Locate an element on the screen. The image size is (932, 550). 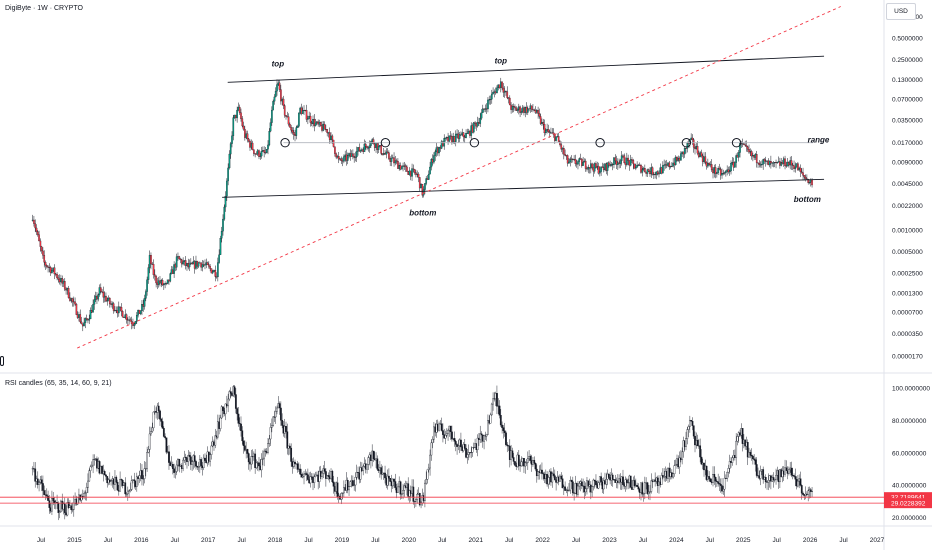
currency-button: USD is located at coordinates (901, 11).